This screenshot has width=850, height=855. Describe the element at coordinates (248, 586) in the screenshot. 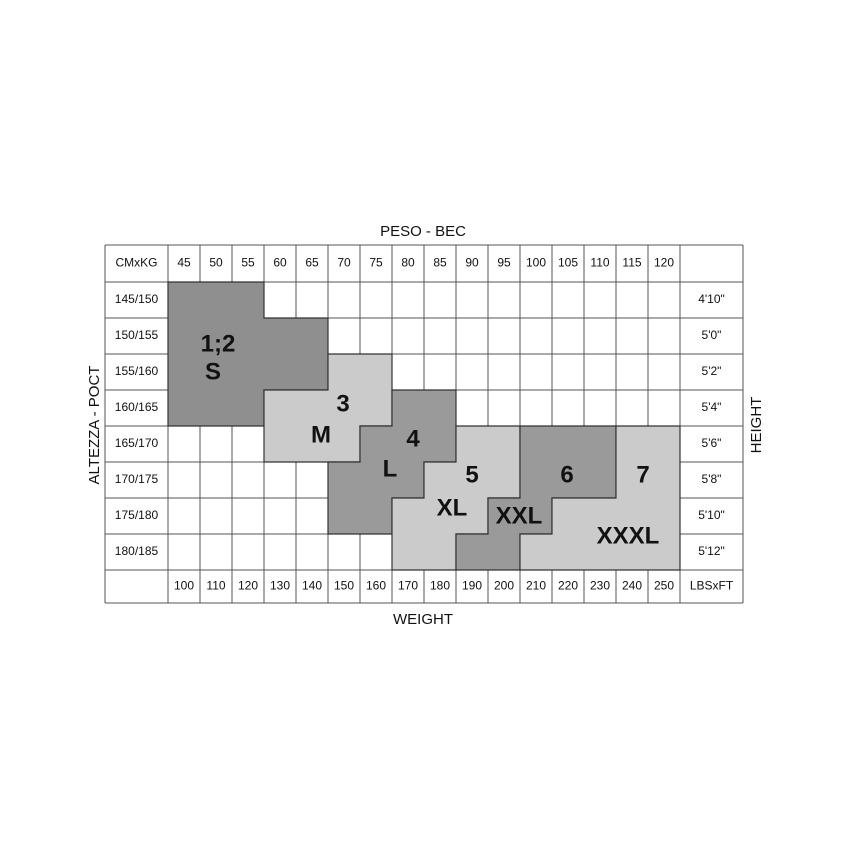

I see `lbs-label: 120` at that location.